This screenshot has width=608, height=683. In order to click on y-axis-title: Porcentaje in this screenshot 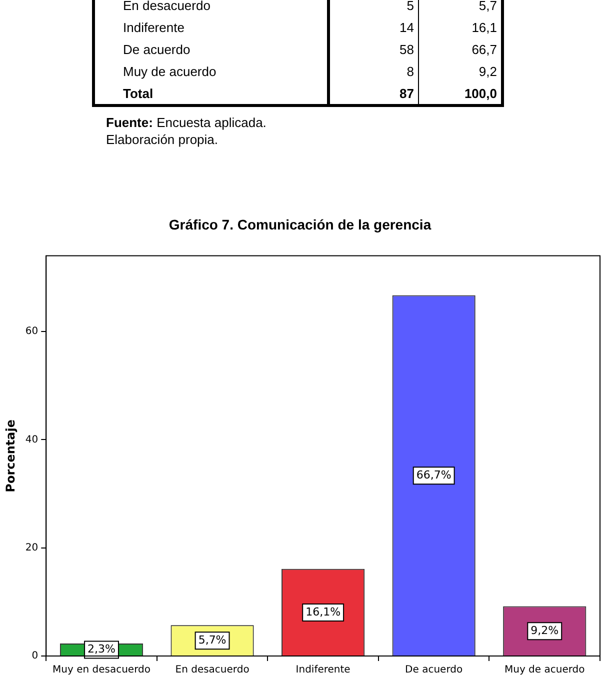, I will do `click(10, 455)`.